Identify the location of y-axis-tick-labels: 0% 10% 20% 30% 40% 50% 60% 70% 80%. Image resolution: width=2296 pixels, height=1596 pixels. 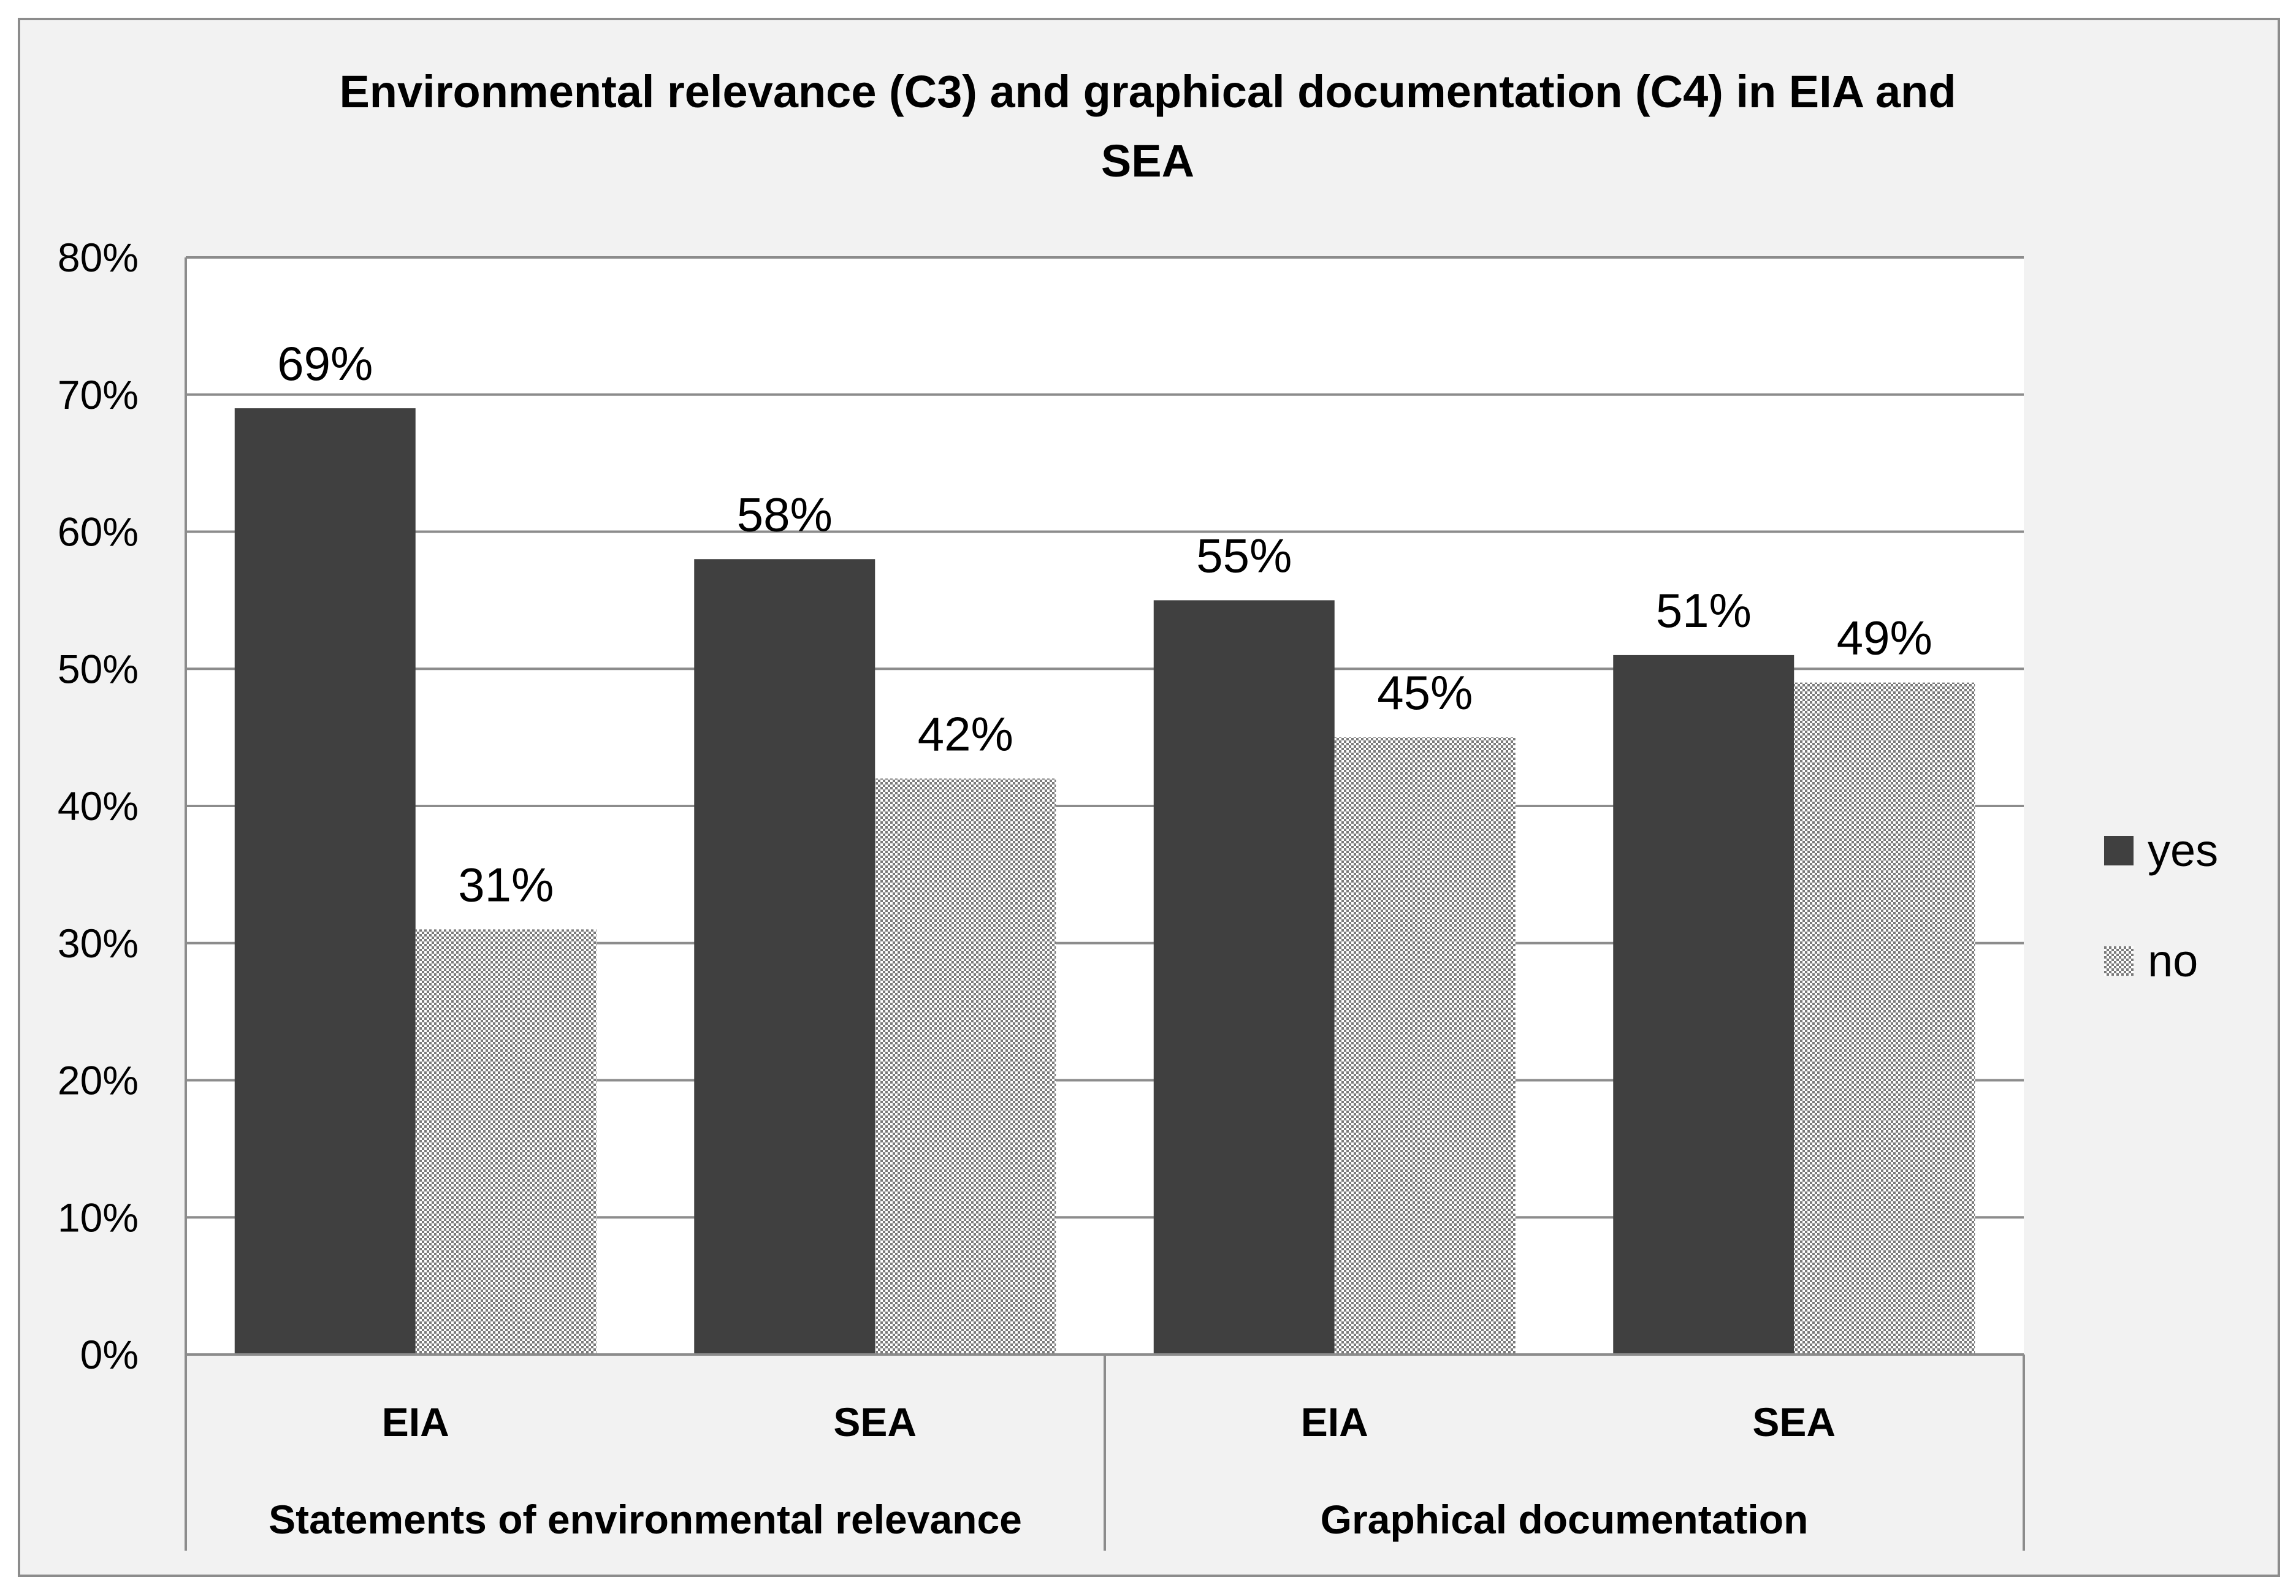
(98, 806).